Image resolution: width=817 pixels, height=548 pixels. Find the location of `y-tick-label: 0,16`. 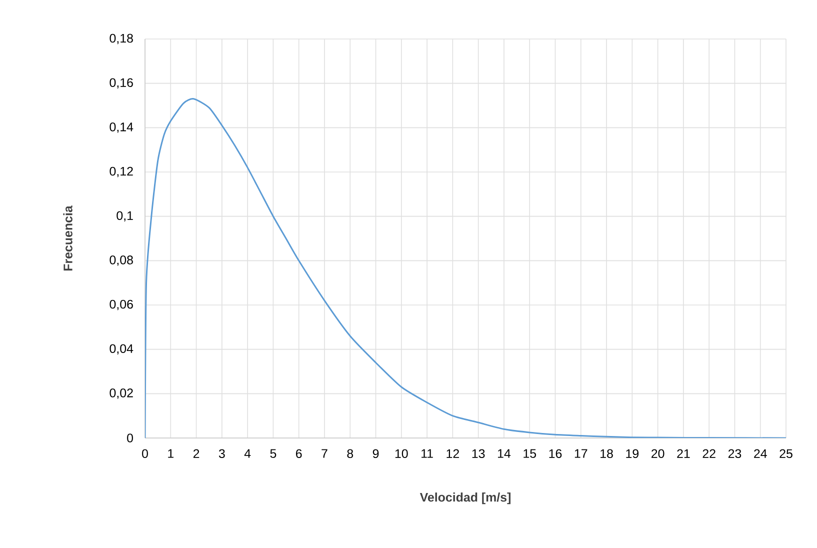

y-tick-label: 0,16 is located at coordinates (121, 83).